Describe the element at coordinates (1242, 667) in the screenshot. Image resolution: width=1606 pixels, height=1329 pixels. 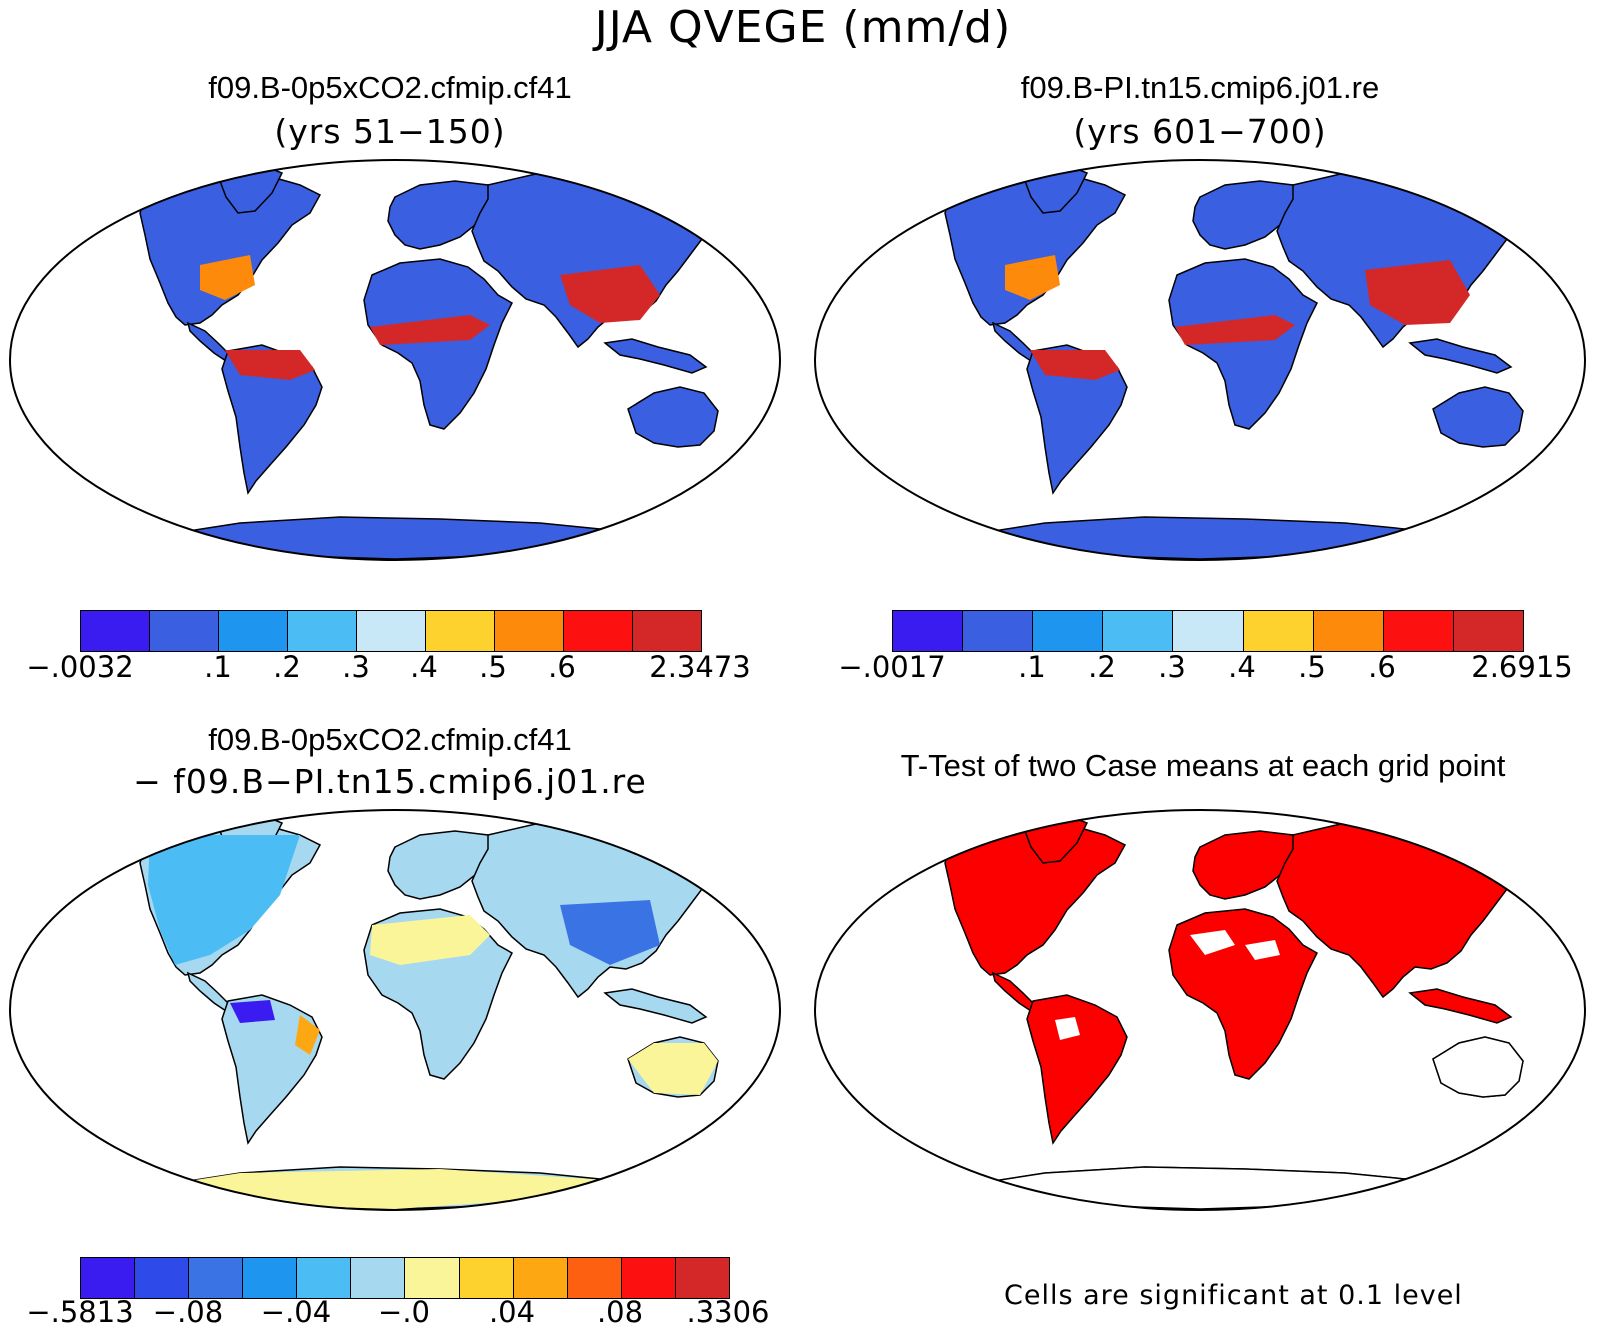
I see `panel-case2-tick: .4` at that location.